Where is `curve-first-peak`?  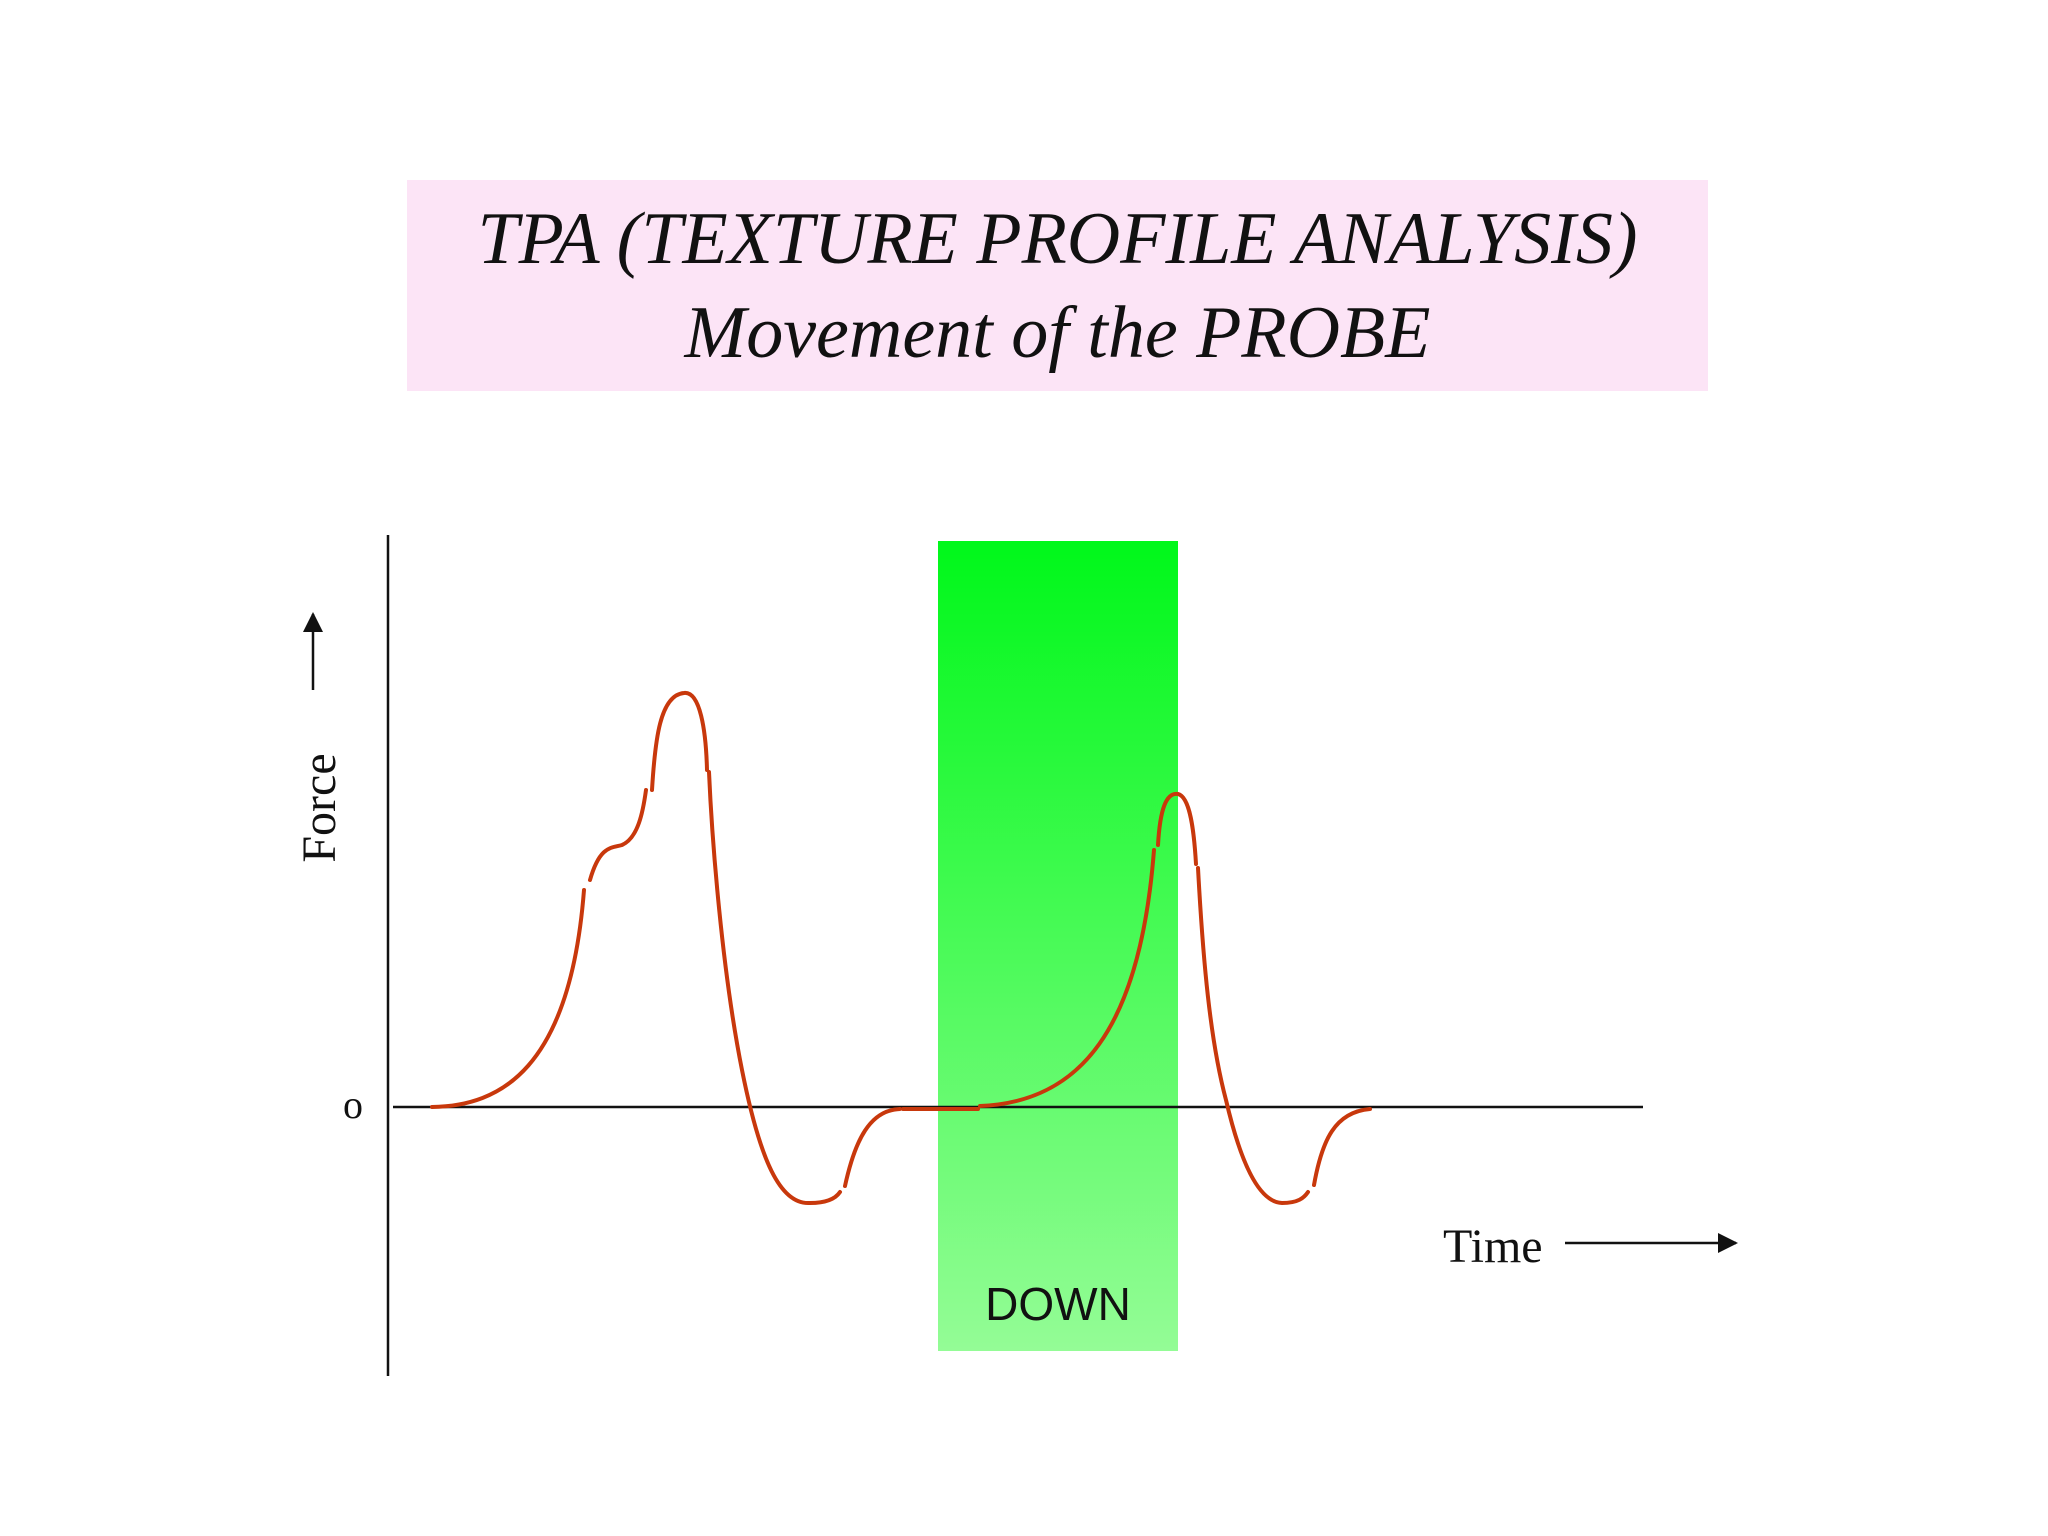 curve-first-peak is located at coordinates (679, 741).